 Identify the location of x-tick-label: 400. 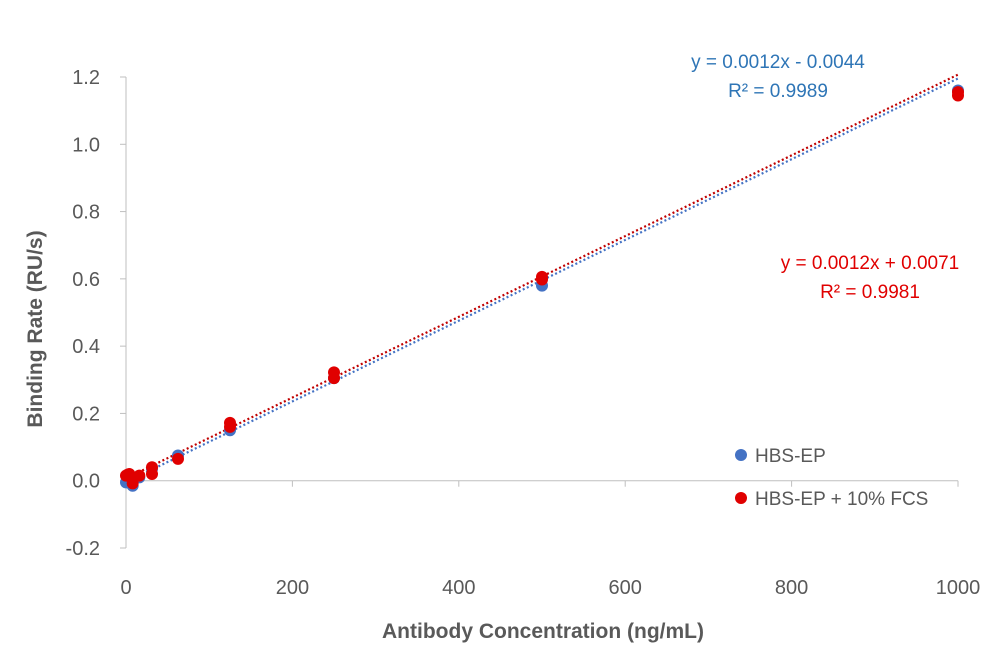
(458, 588).